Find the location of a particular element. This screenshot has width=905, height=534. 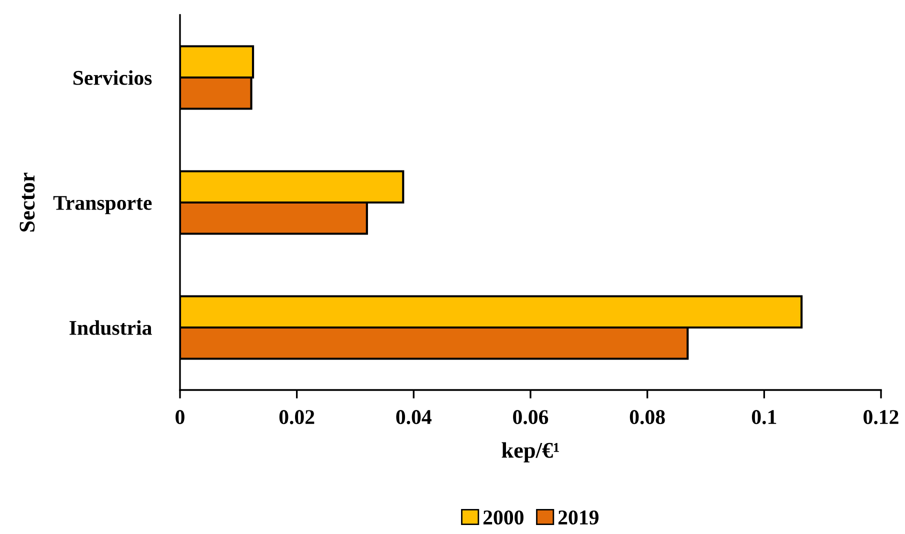

legend-label: 2019 is located at coordinates (578, 517).